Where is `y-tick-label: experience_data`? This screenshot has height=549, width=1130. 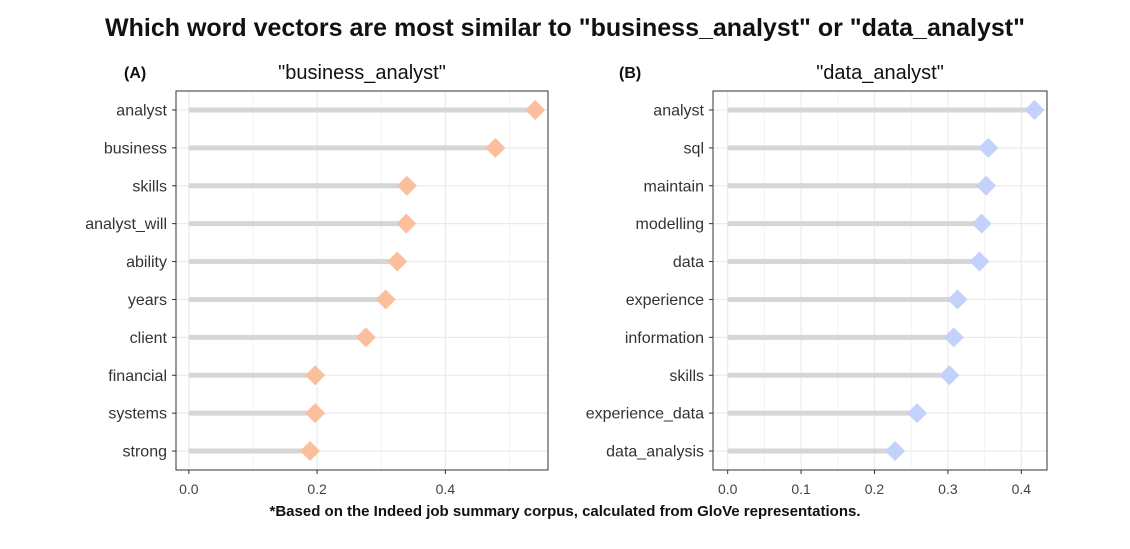 y-tick-label: experience_data is located at coordinates (645, 414).